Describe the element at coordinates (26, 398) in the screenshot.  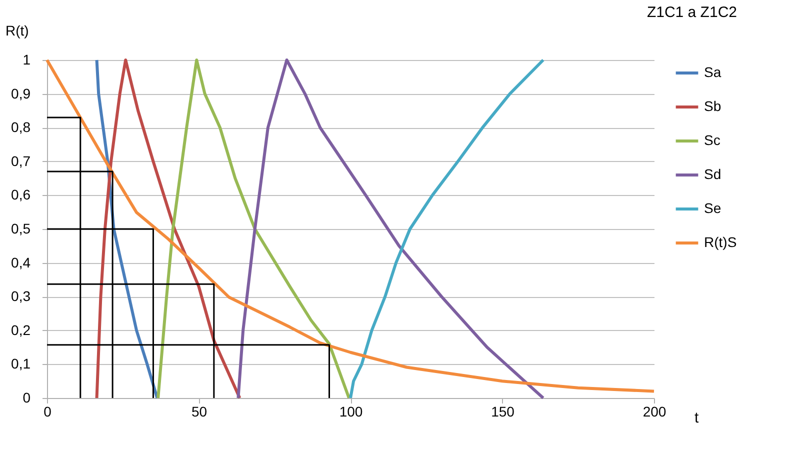
I see `y-tick-label: 0` at that location.